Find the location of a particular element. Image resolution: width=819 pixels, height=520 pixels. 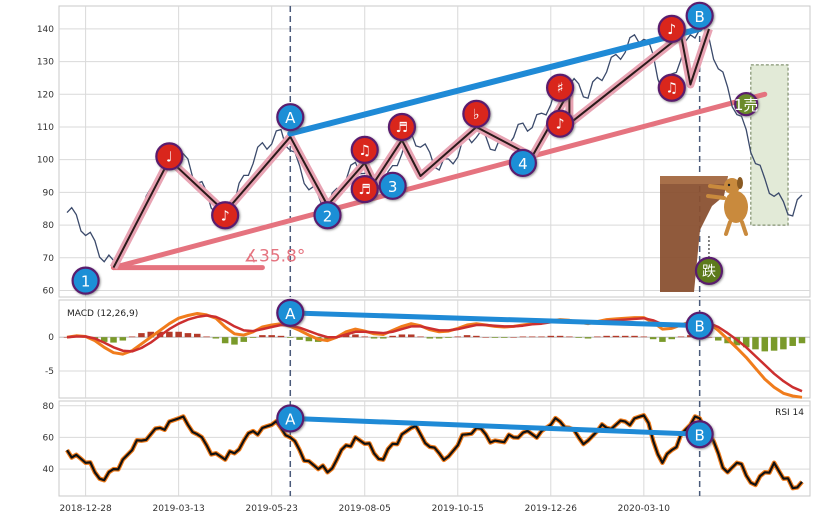

marker-label: B is located at coordinates (700, 17).